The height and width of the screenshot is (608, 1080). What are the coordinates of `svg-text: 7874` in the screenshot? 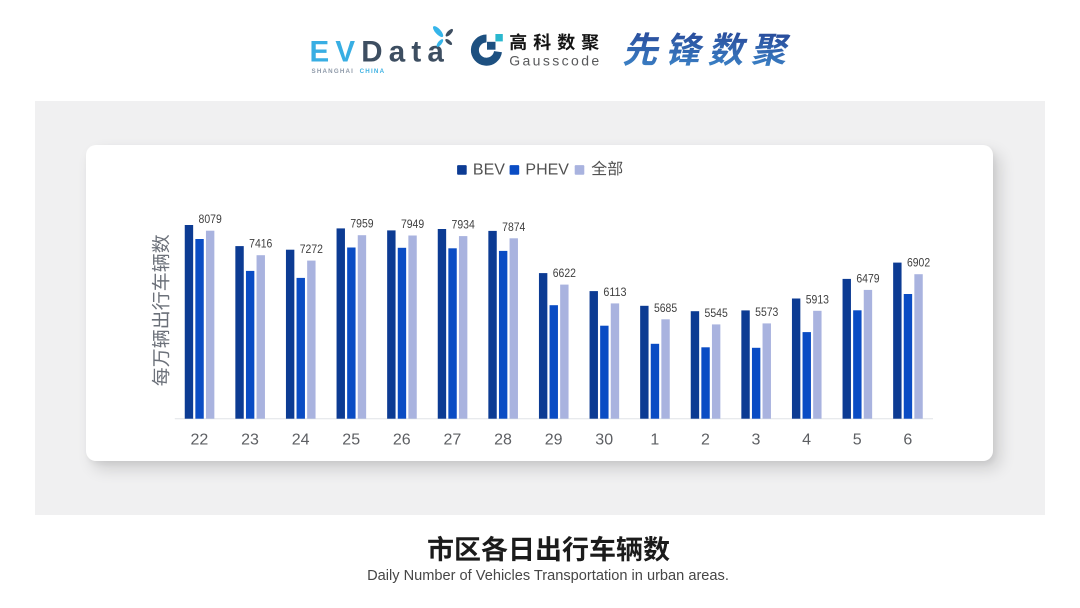 It's located at (513, 227).